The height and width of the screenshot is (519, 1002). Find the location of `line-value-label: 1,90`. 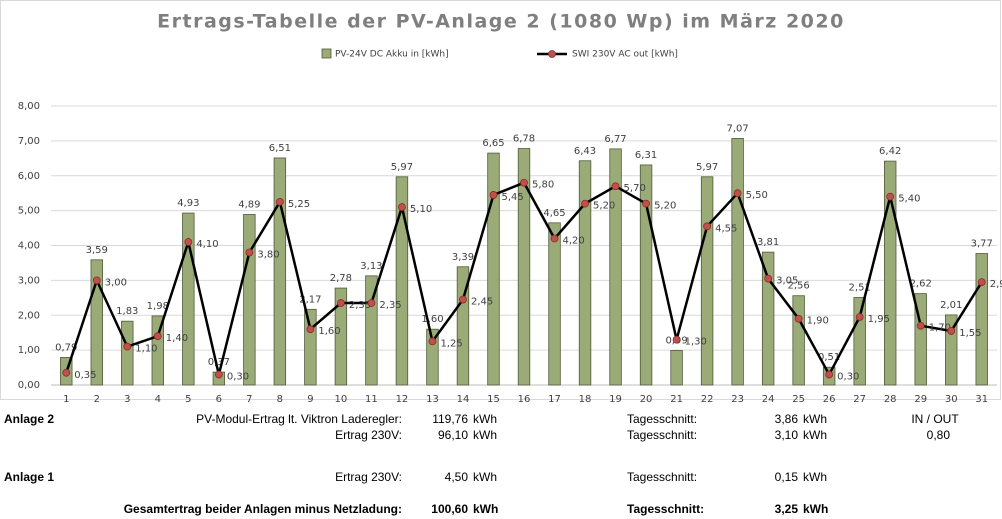

line-value-label: 1,90 is located at coordinates (818, 321).